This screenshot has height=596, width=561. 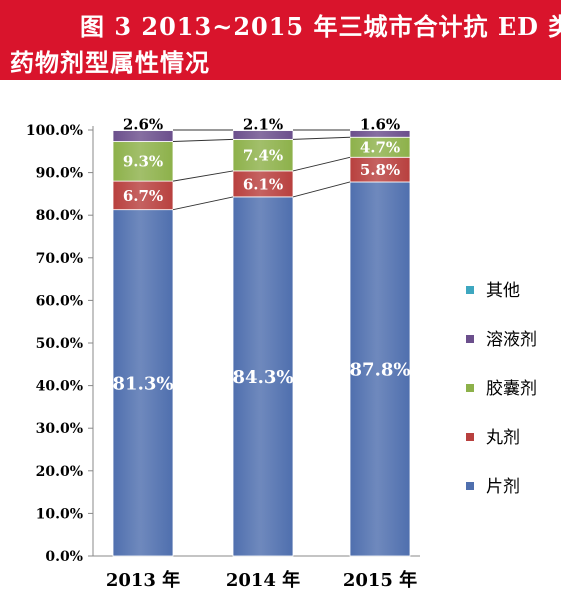 What do you see at coordinates (59, 174) in the screenshot?
I see `y-tick-label: 90.0%` at bounding box center [59, 174].